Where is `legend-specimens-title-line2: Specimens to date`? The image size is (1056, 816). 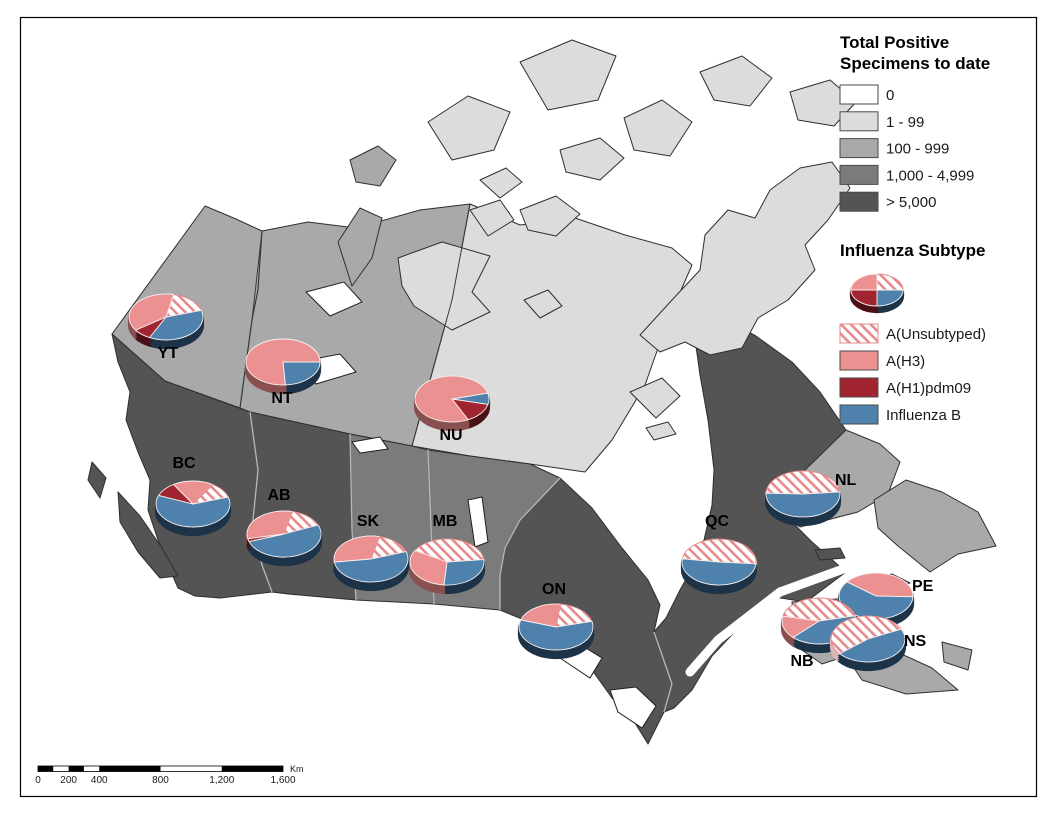
legend-specimens-title-line2: Specimens to date is located at coordinates (915, 63).